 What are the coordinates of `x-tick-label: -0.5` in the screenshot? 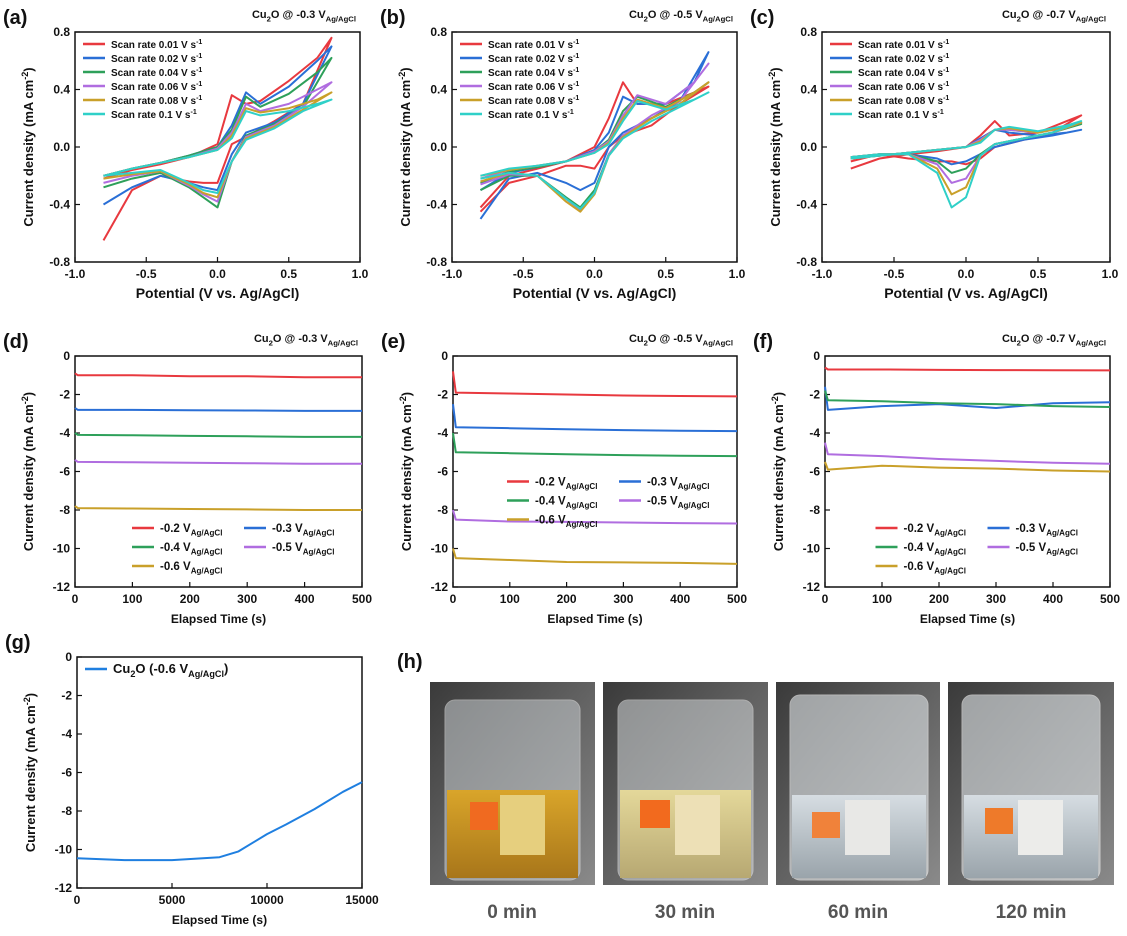 It's located at (894, 274).